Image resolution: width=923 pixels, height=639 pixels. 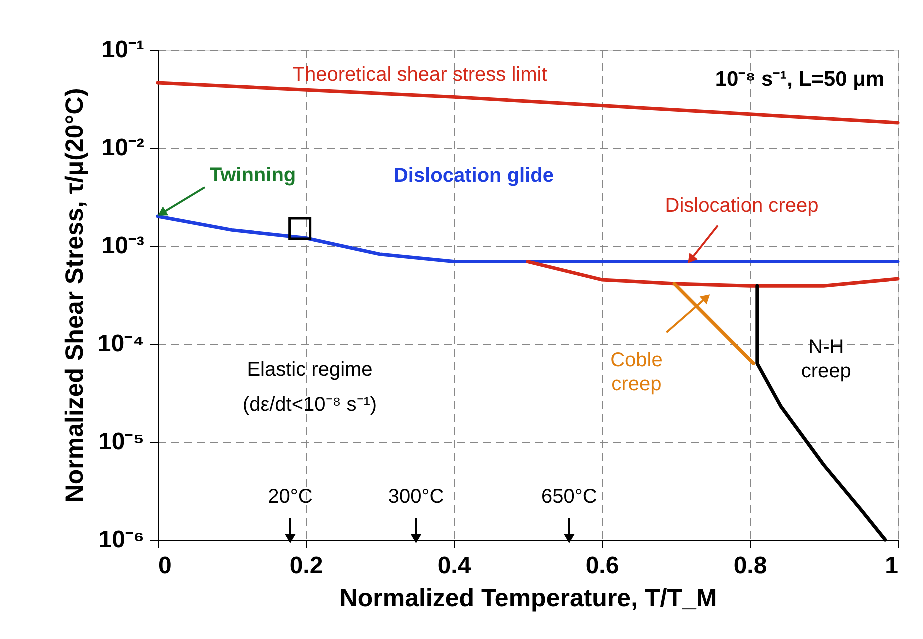 I want to click on annotation: (dε/dt<10⁻⁸ s⁻¹), so click(x=310, y=405).